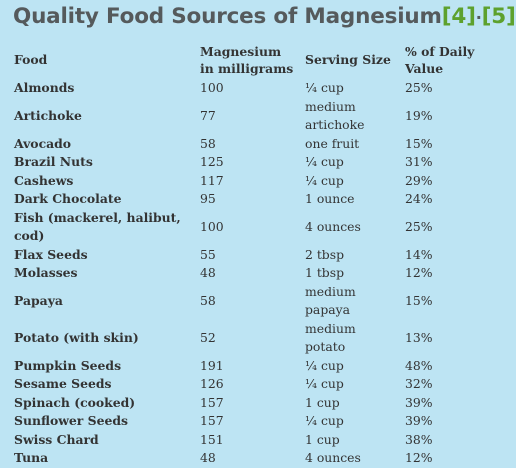 The image size is (516, 468). What do you see at coordinates (208, 115) in the screenshot?
I see `magnesium-cell: 77` at bounding box center [208, 115].